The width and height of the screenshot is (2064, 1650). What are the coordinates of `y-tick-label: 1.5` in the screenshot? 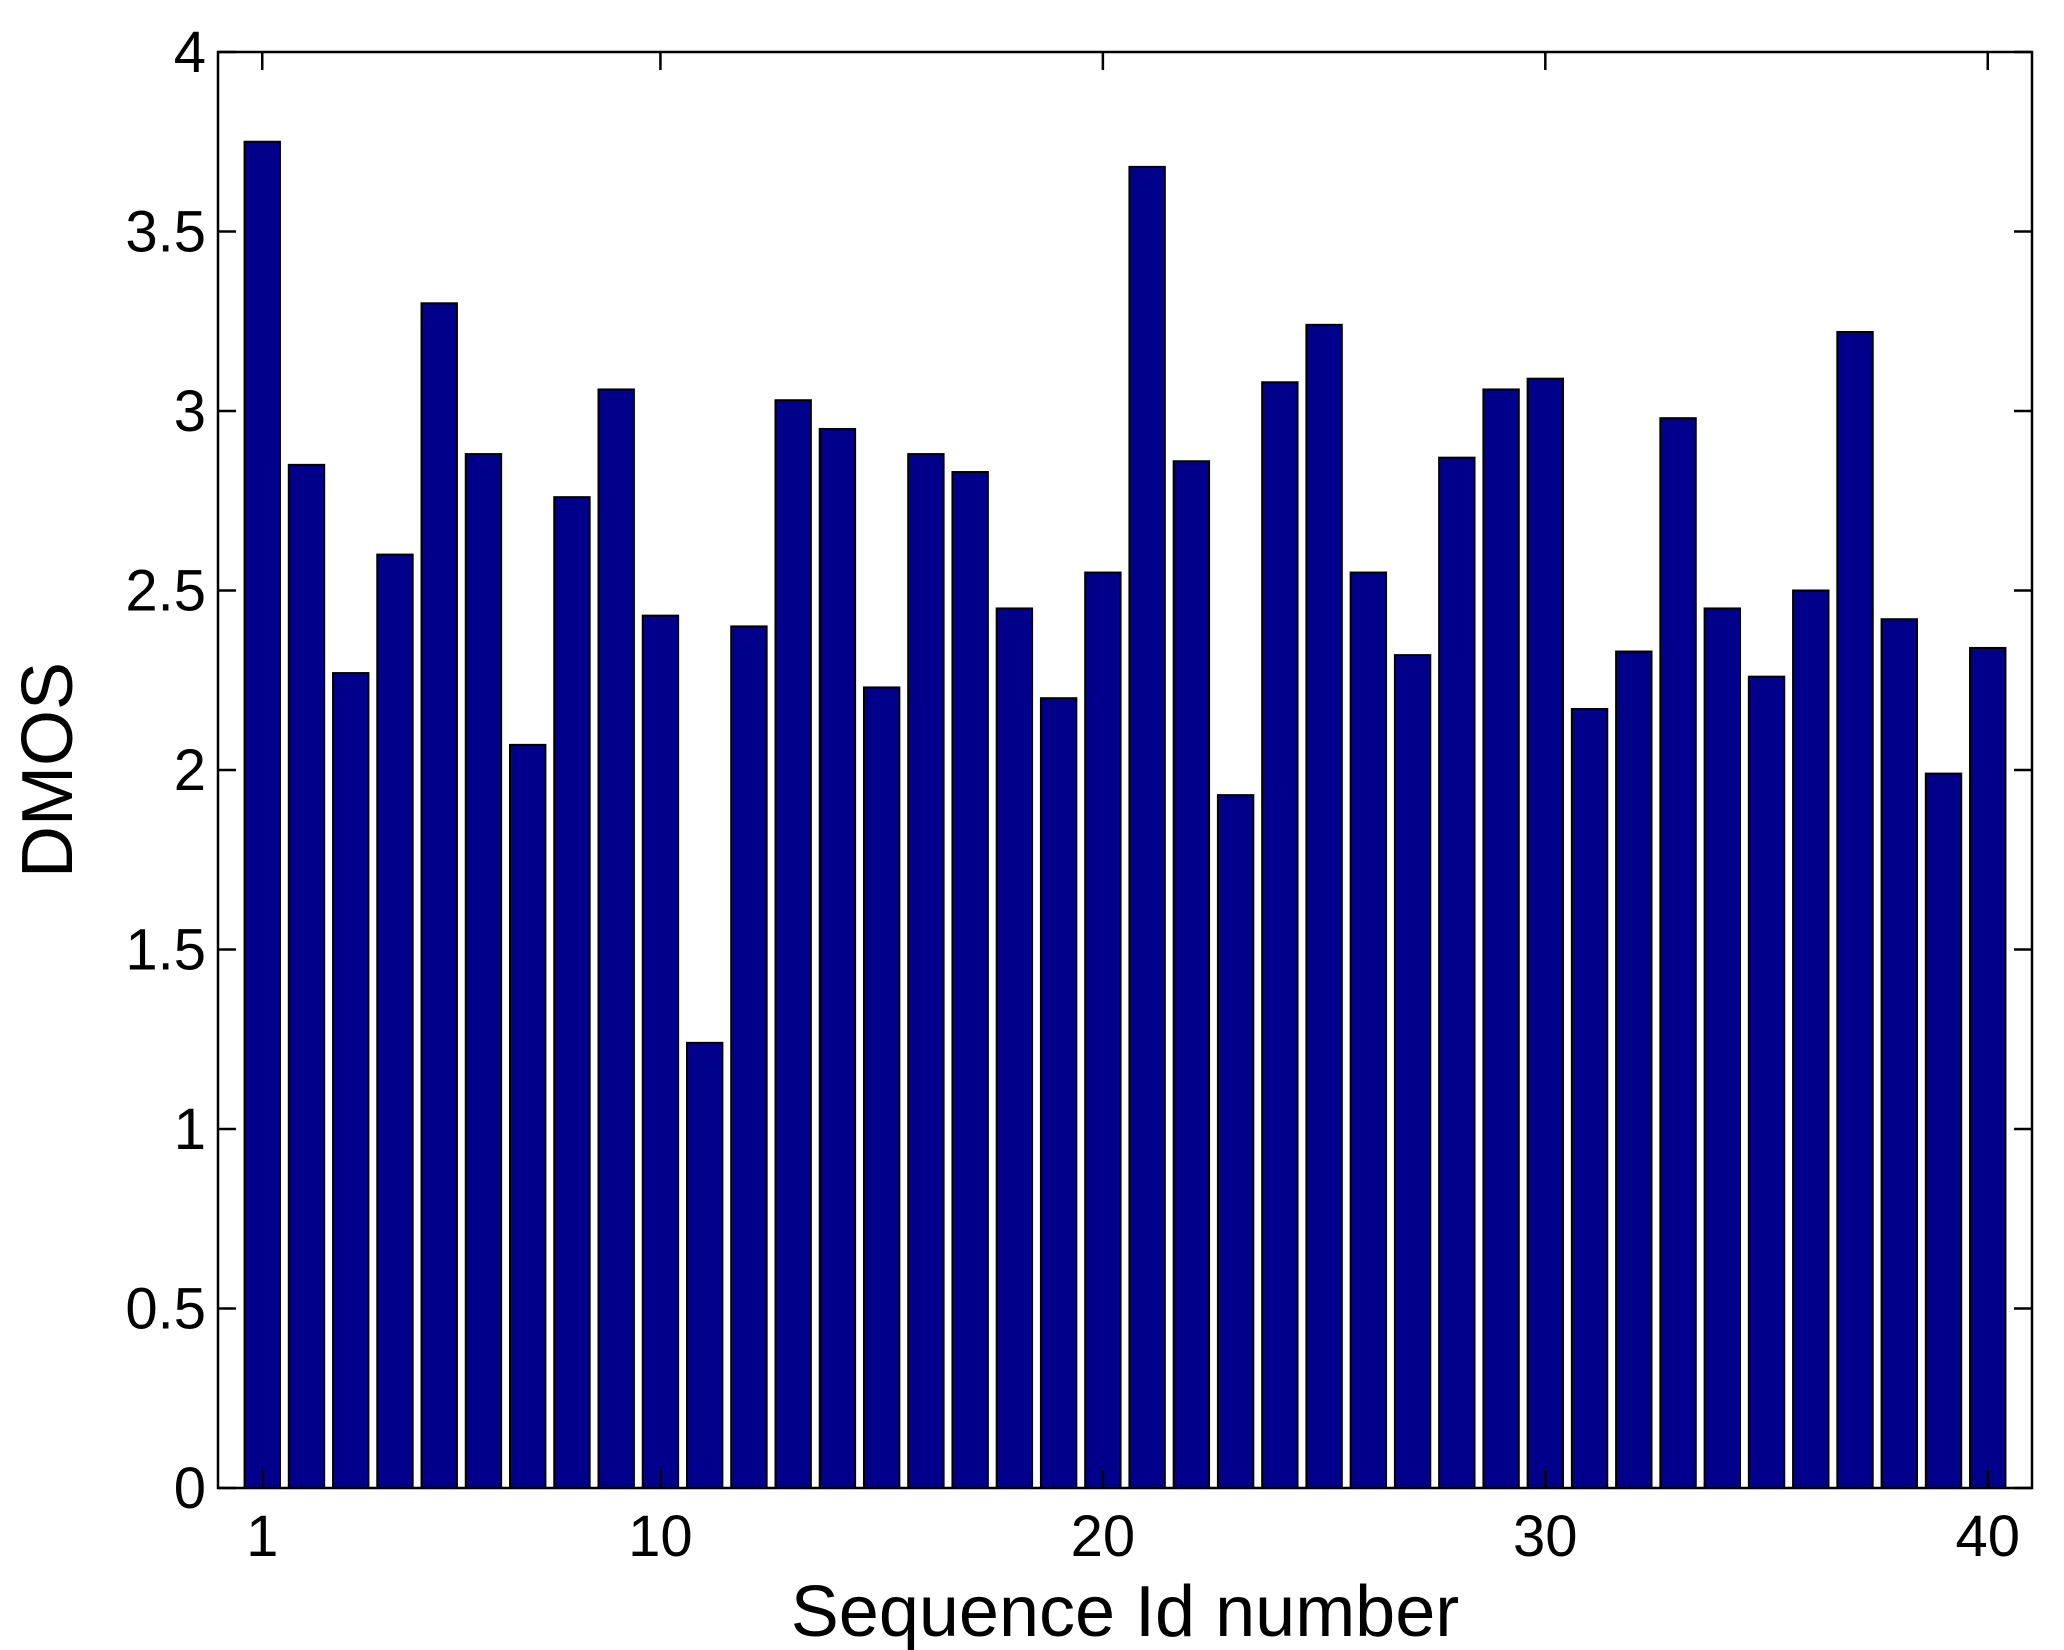 It's located at (165, 950).